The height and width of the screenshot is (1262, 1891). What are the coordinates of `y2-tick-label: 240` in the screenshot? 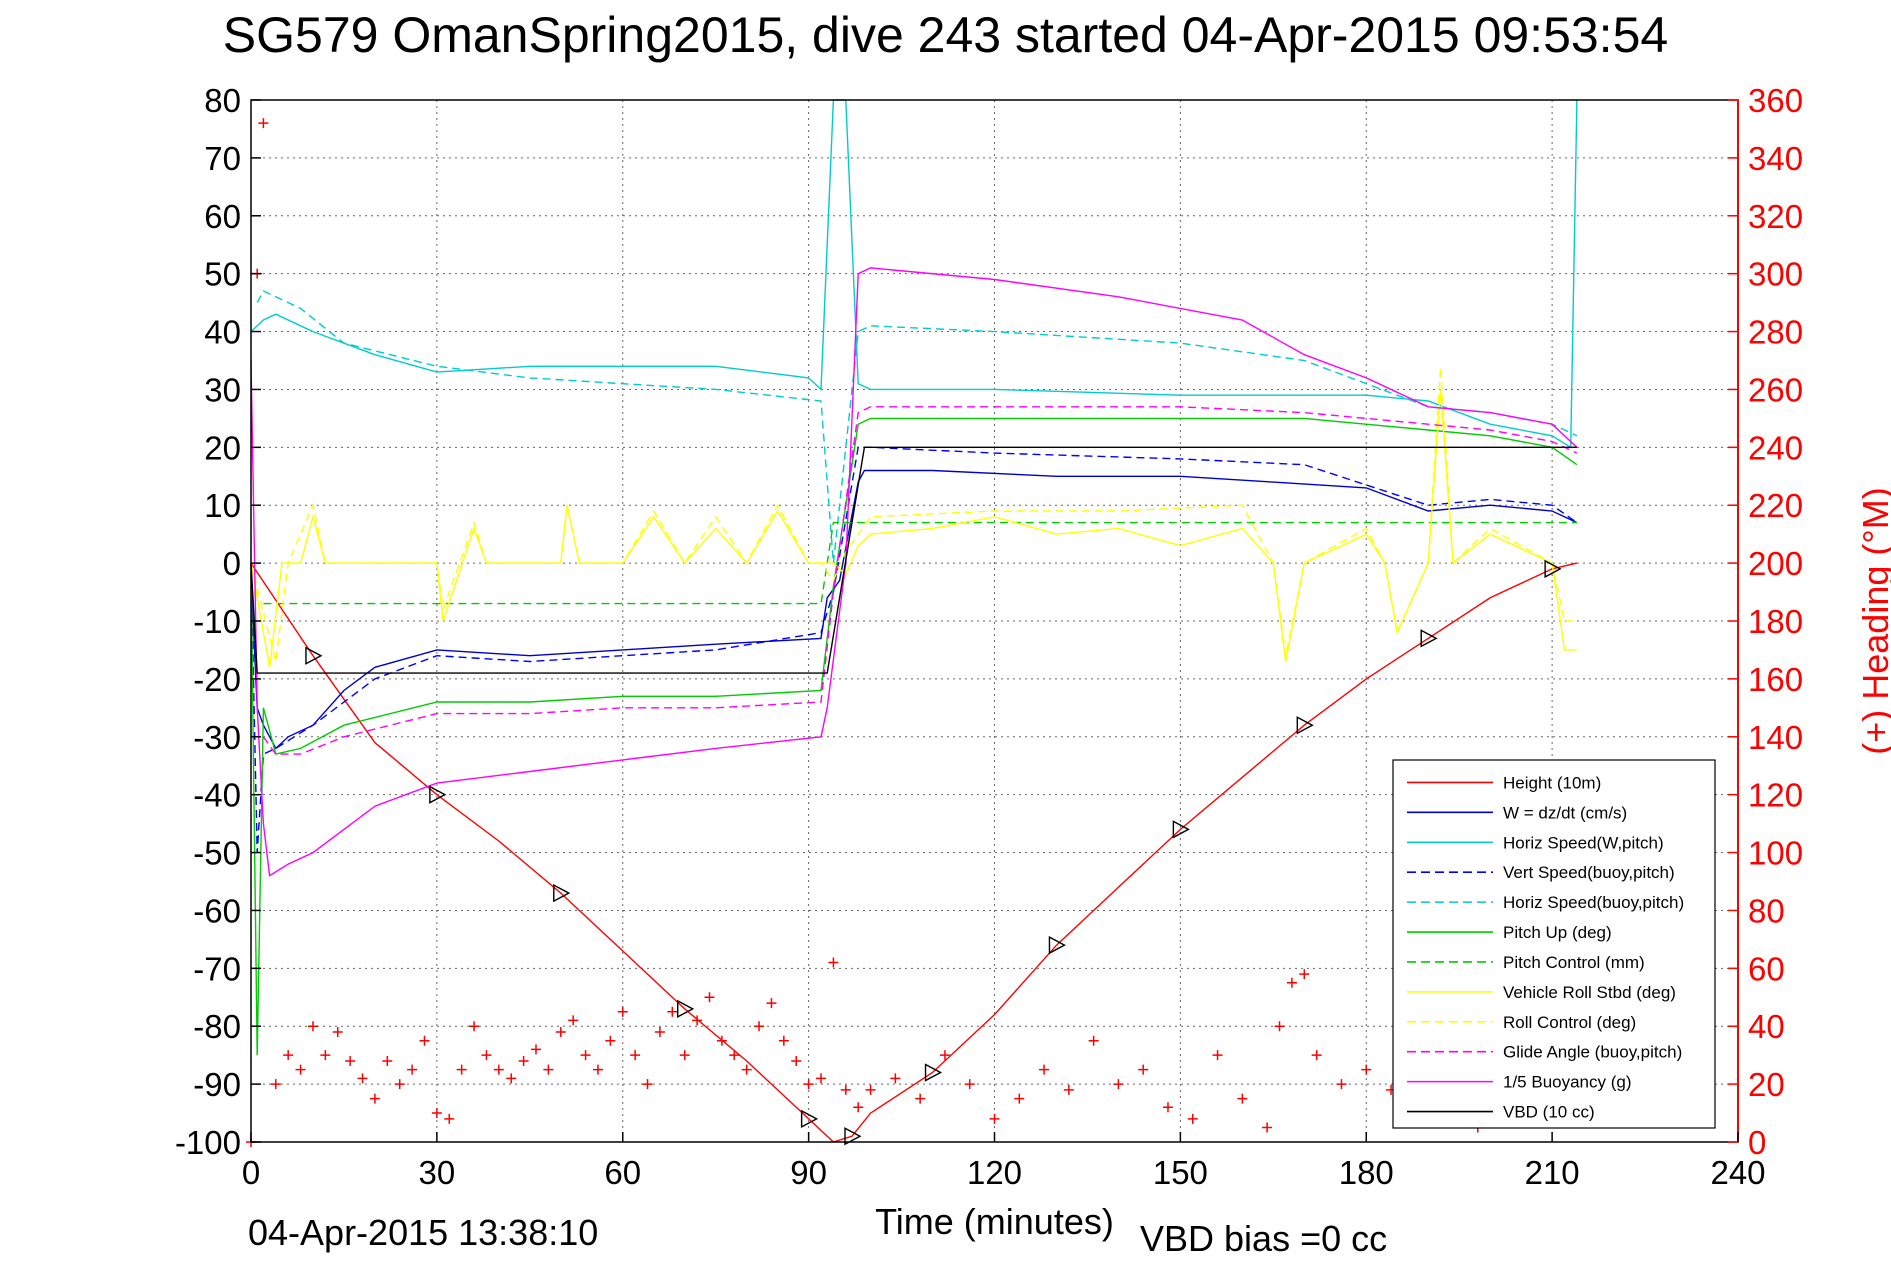 It's located at (1775, 447).